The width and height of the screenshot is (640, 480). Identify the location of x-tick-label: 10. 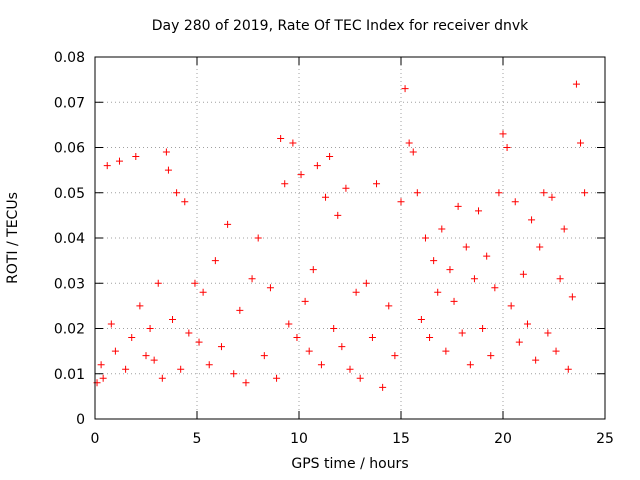
(299, 439).